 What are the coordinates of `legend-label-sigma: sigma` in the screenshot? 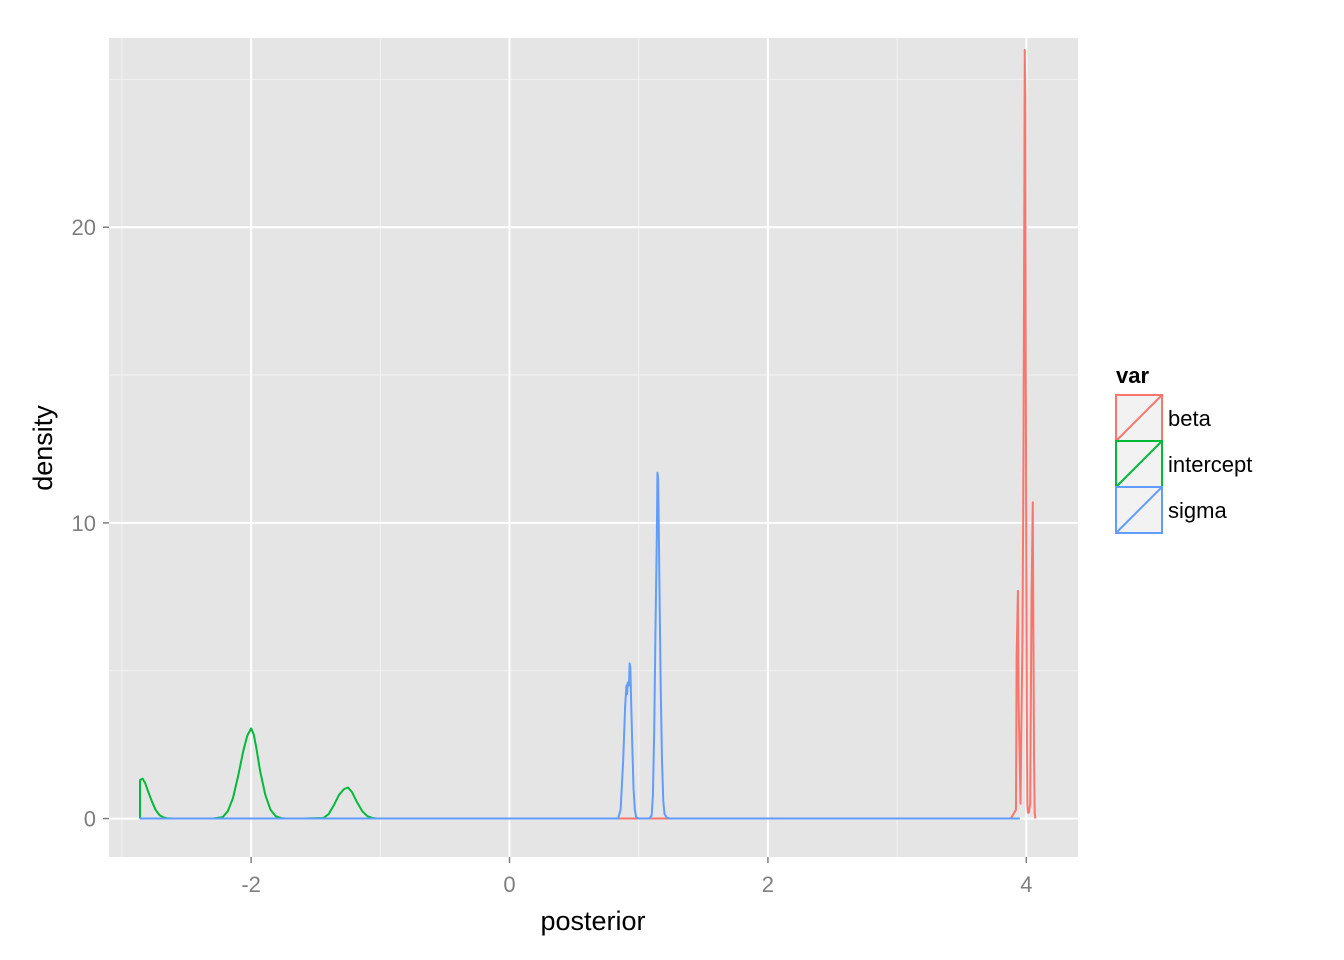 It's located at (1197, 510).